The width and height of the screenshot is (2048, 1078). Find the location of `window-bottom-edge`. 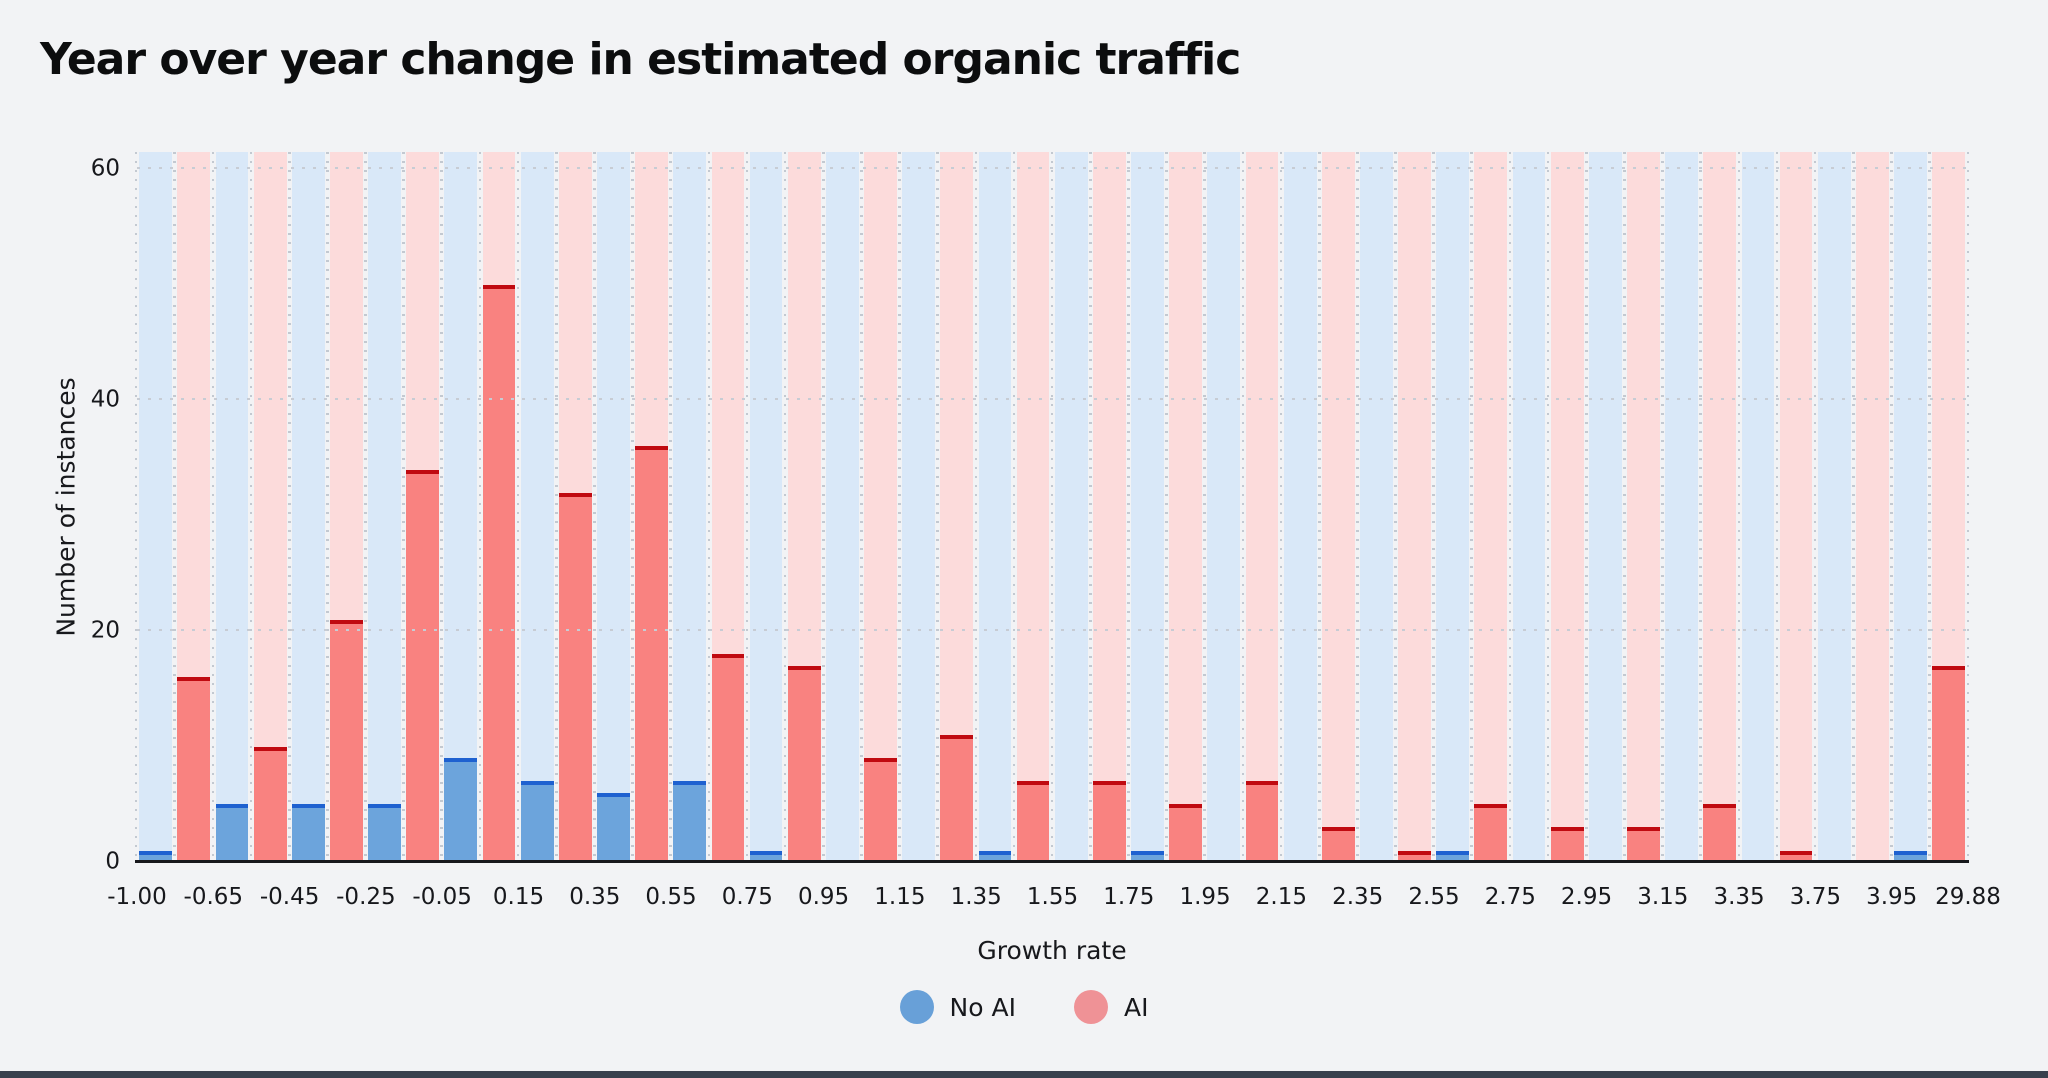

window-bottom-edge is located at coordinates (1024, 1074).